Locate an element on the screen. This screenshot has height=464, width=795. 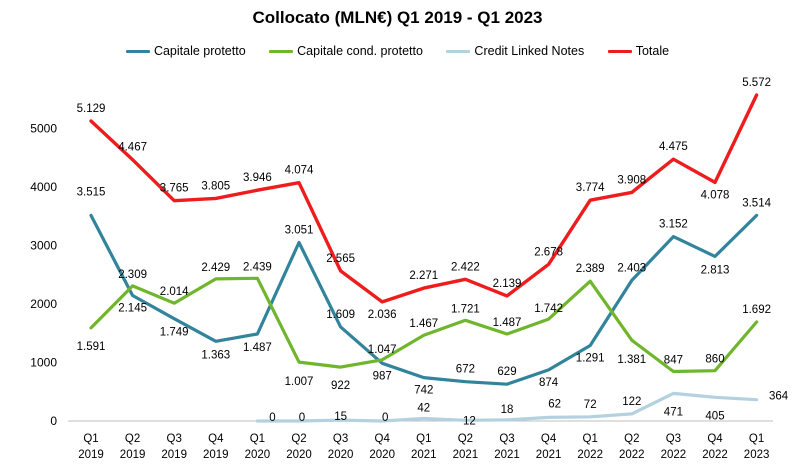
data-label-capitale-cond-protetto: 922 is located at coordinates (340, 386).